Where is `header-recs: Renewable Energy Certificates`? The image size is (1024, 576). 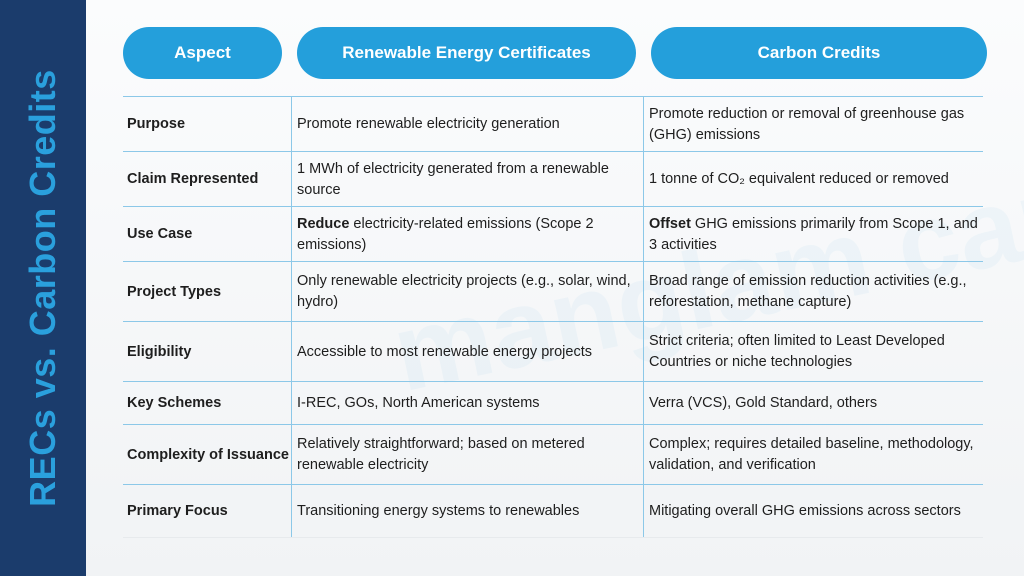 header-recs: Renewable Energy Certificates is located at coordinates (466, 53).